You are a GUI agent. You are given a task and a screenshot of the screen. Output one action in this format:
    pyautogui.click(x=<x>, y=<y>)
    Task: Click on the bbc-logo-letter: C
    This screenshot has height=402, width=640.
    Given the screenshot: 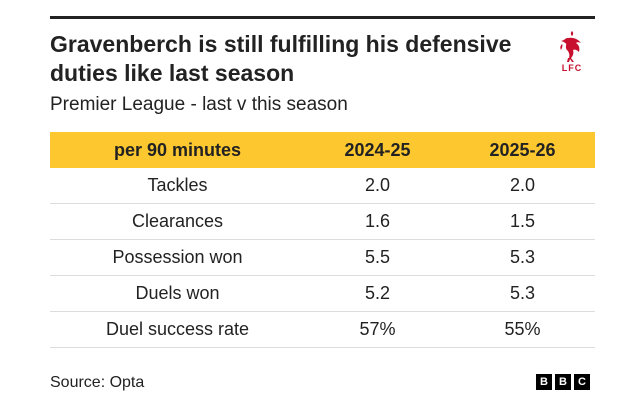 What is the action you would take?
    pyautogui.click(x=582, y=382)
    